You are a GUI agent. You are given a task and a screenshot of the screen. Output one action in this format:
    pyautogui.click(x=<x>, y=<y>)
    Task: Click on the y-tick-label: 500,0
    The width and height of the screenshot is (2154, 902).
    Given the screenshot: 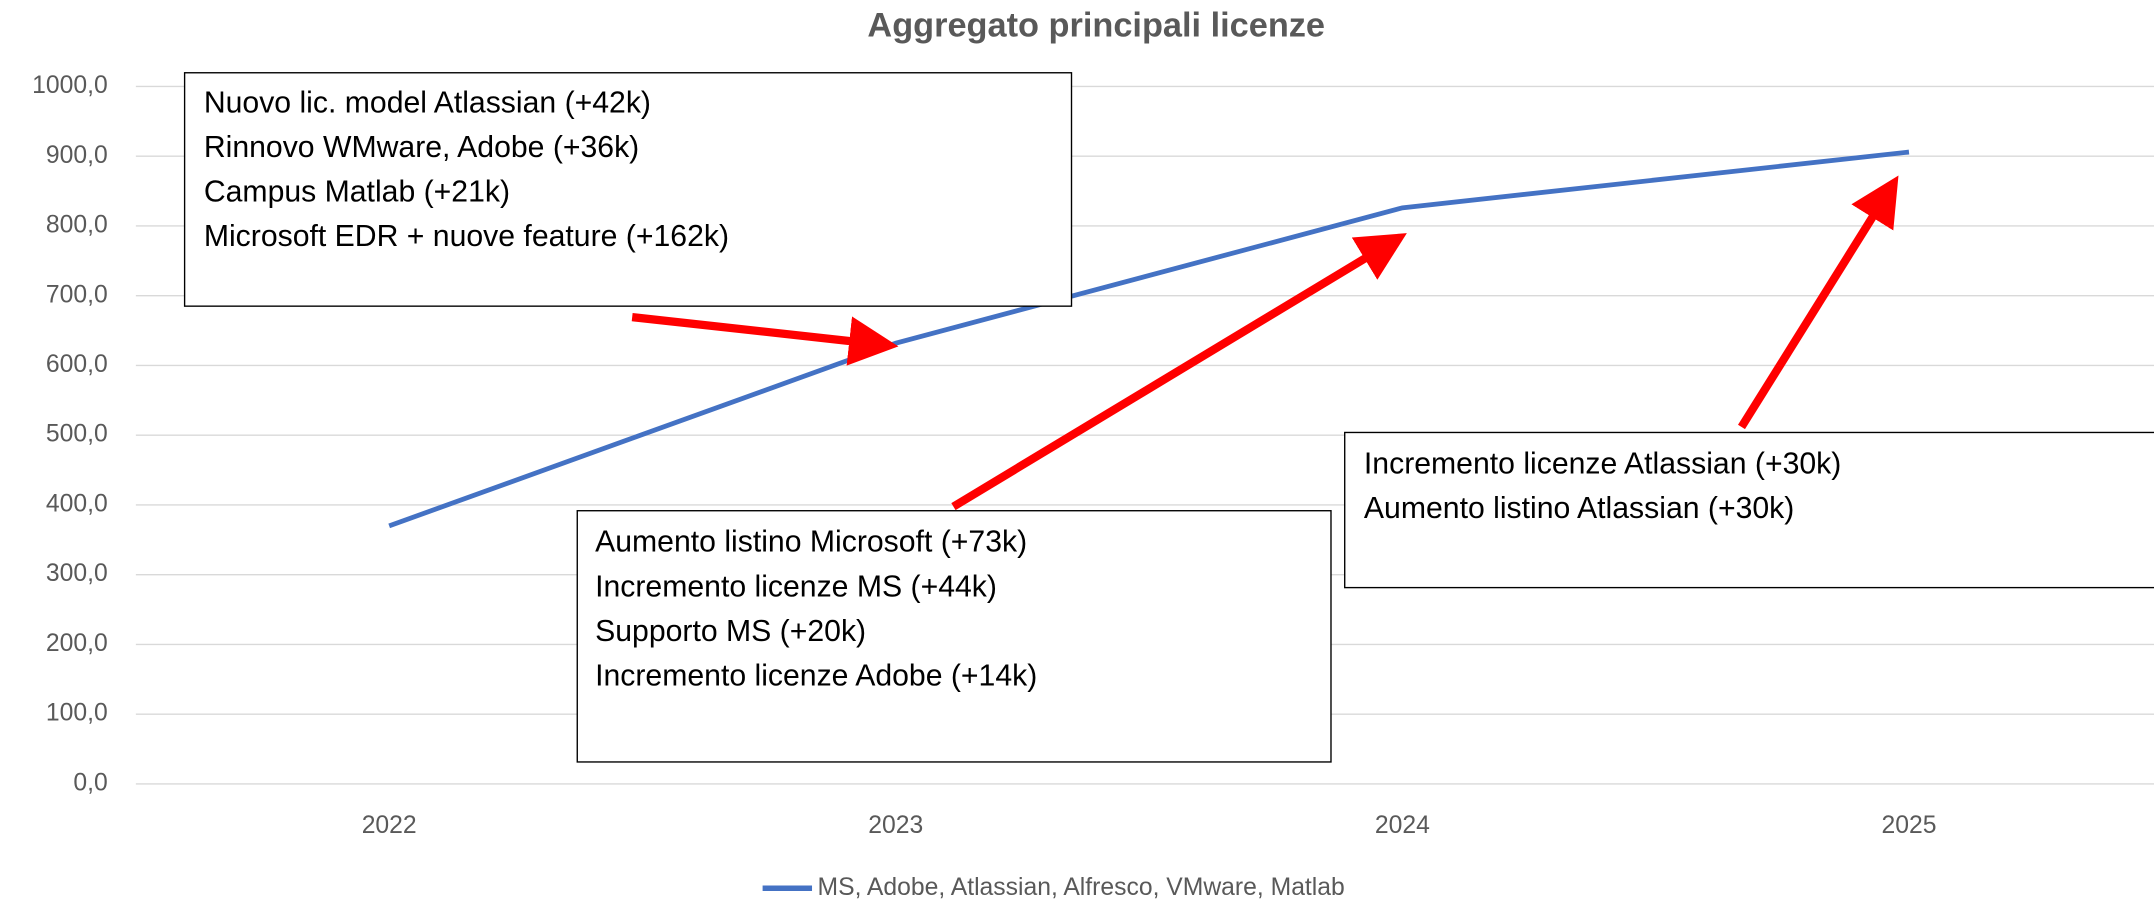 What is the action you would take?
    pyautogui.click(x=77, y=434)
    